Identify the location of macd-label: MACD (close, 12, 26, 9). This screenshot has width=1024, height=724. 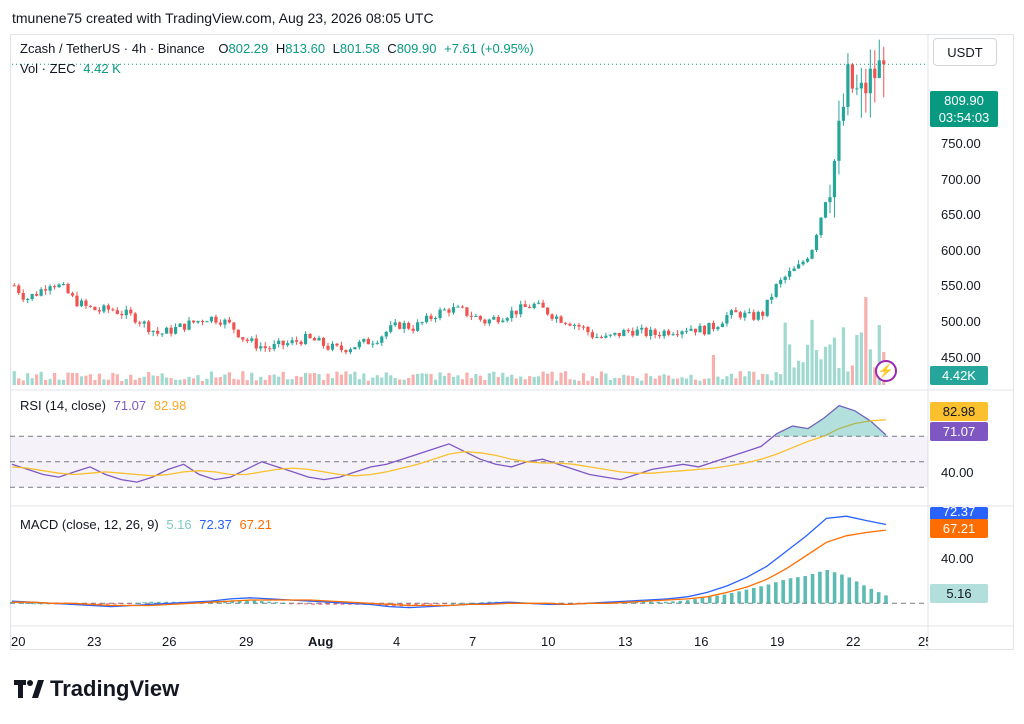
(89, 524).